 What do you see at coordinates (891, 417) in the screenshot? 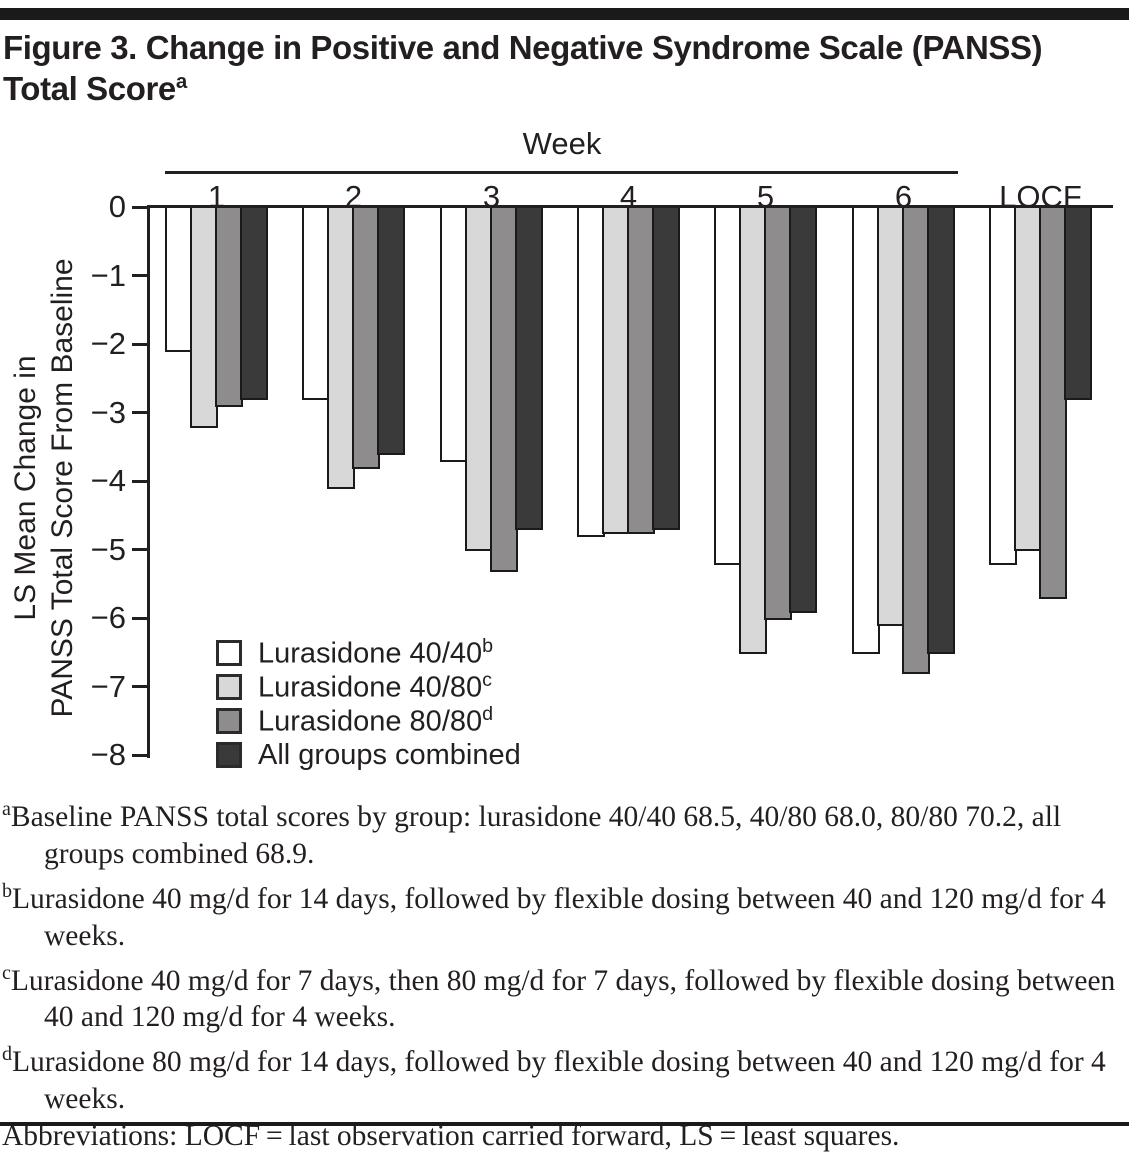
I see `bar-6-series2` at bounding box center [891, 417].